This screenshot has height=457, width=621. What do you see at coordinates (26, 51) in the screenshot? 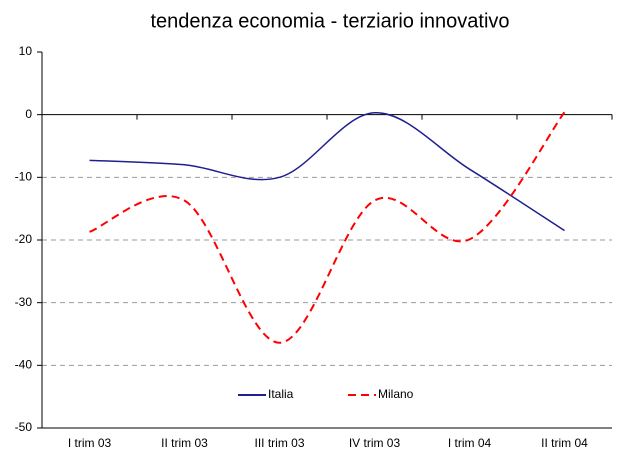
I see `y-tick-label: 10` at bounding box center [26, 51].